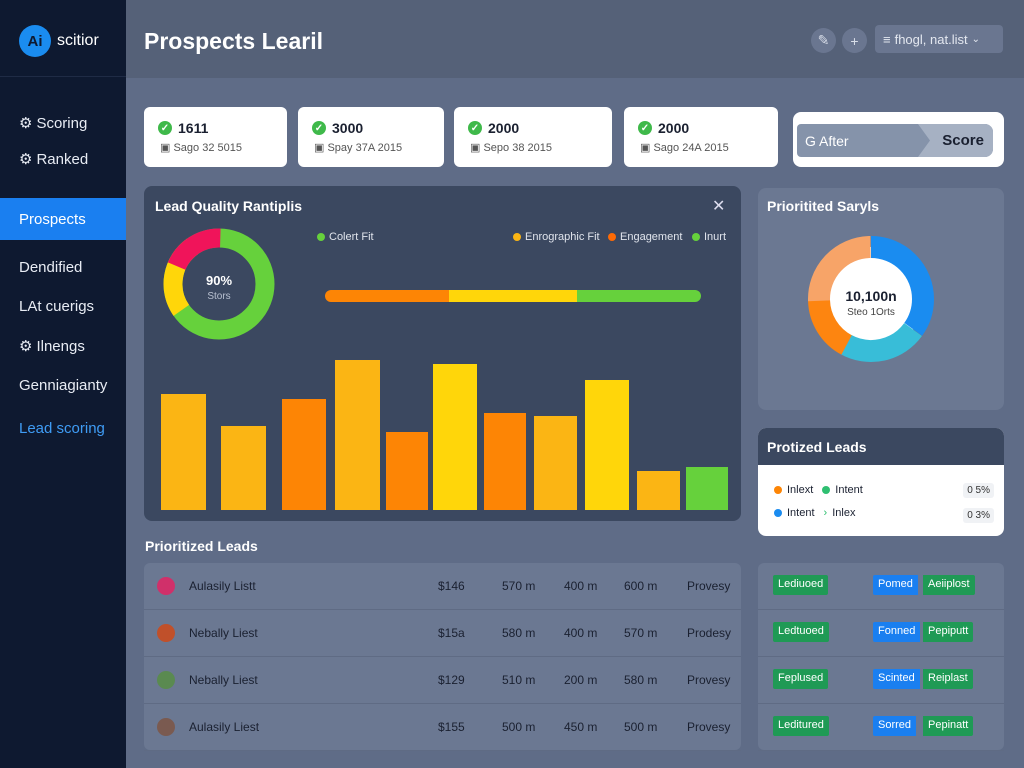  What do you see at coordinates (801, 585) in the screenshot?
I see `status-badge: Lediuoed` at bounding box center [801, 585].